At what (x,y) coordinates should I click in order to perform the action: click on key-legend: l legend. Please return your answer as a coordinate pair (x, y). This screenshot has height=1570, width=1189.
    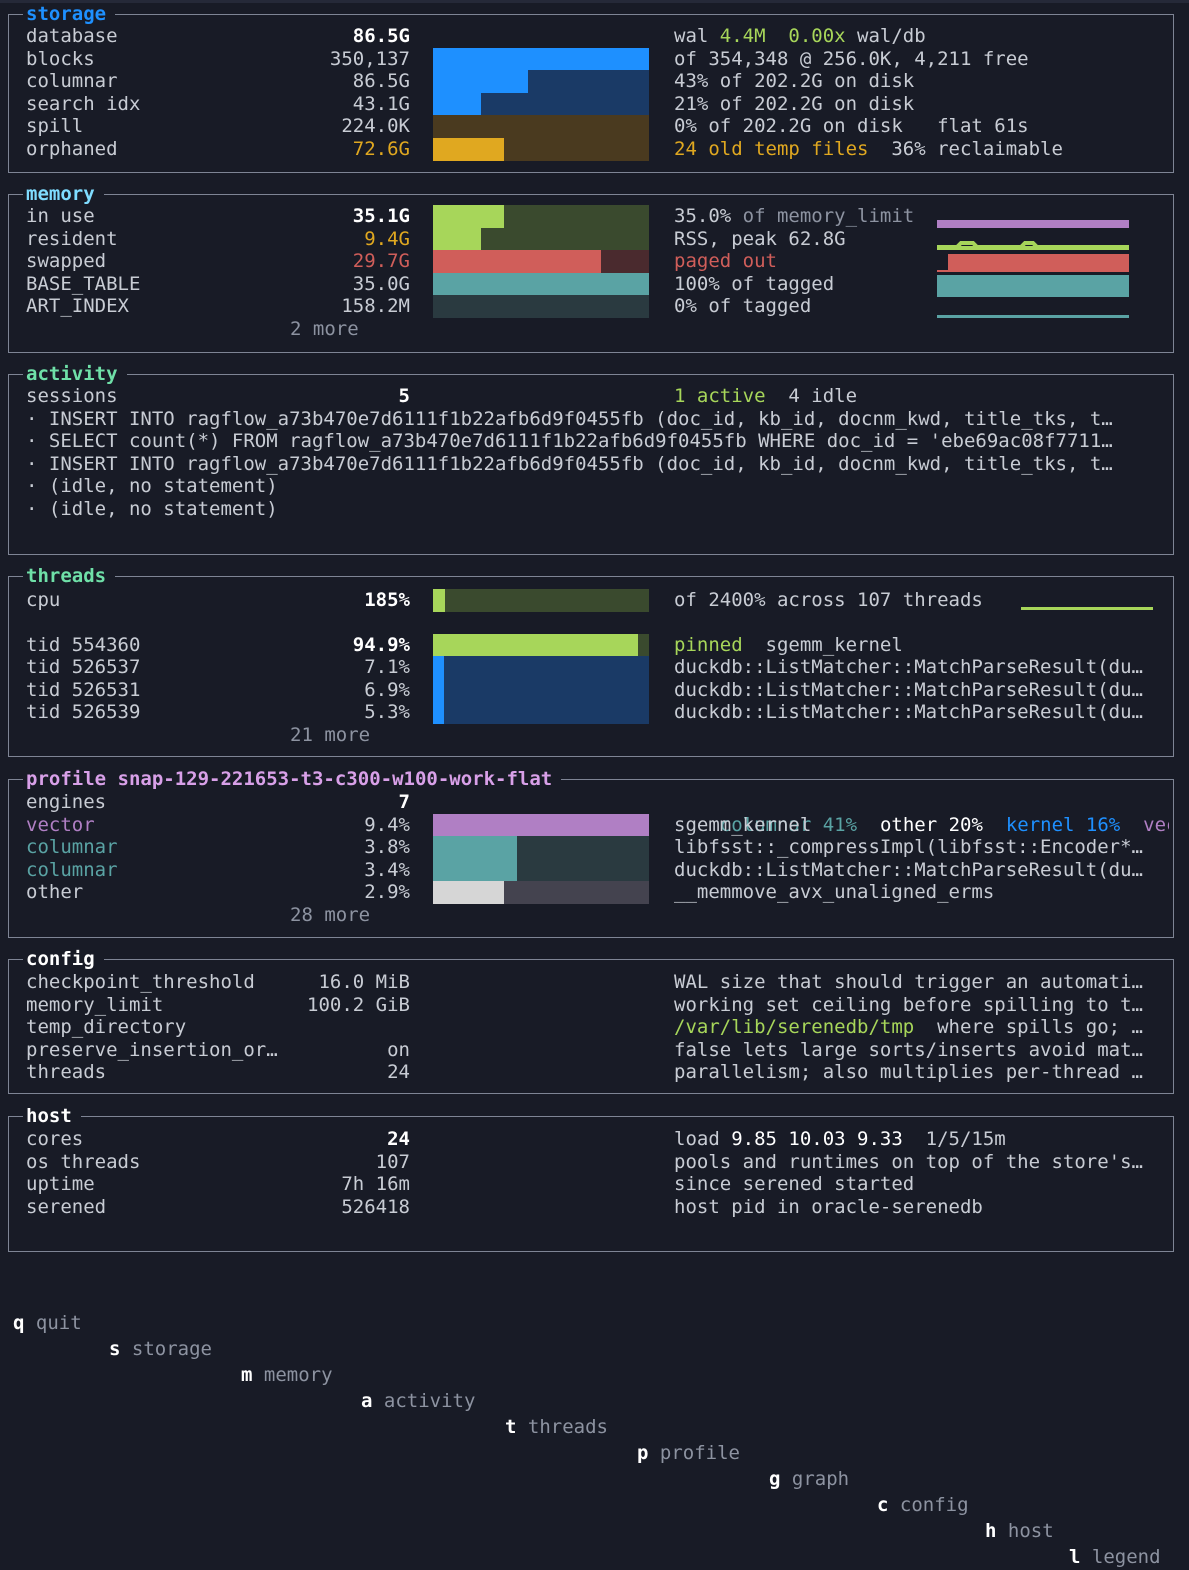
    Looking at the image, I should click on (1115, 1557).